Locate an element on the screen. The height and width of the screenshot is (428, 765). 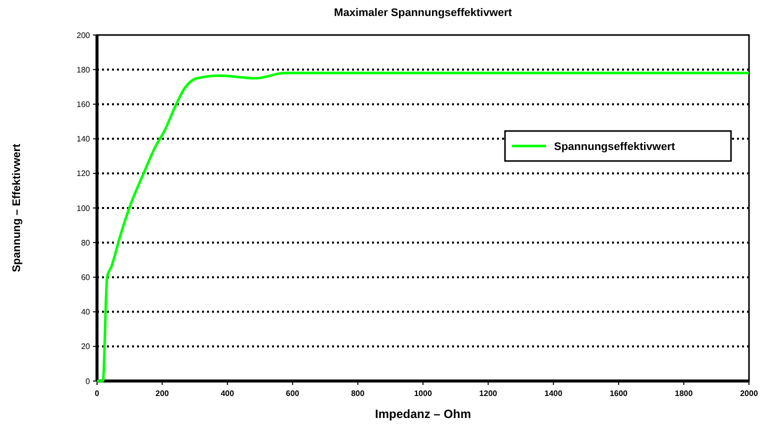
x-tick-label: 800 is located at coordinates (358, 393).